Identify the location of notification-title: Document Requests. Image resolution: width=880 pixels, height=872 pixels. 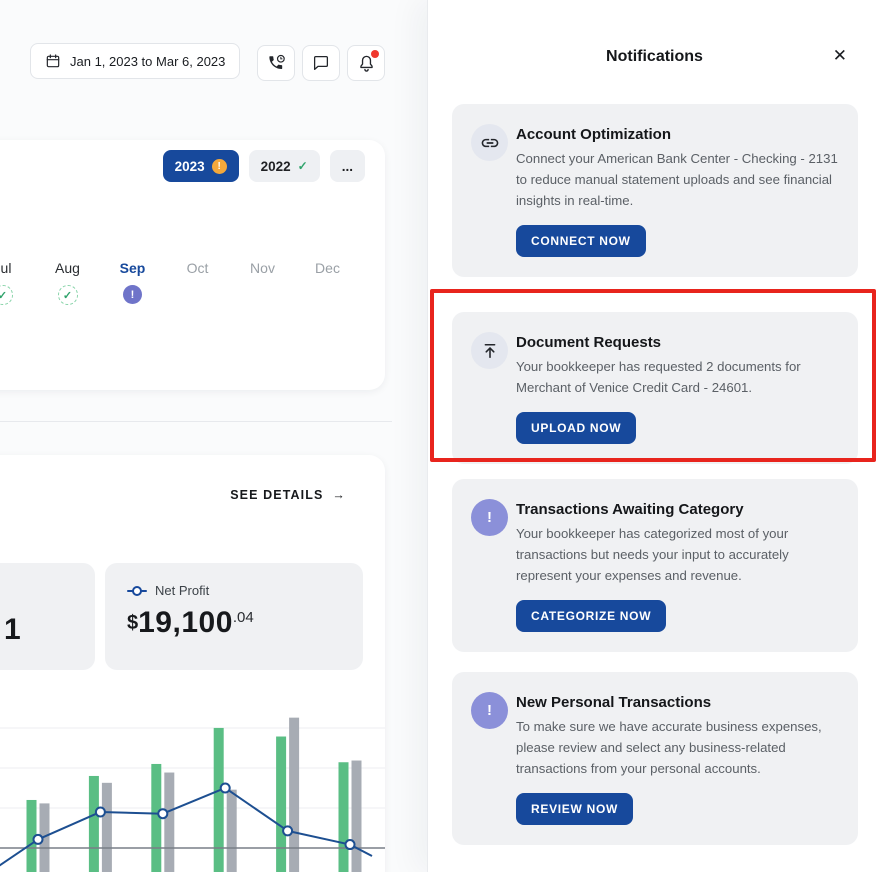
(589, 342).